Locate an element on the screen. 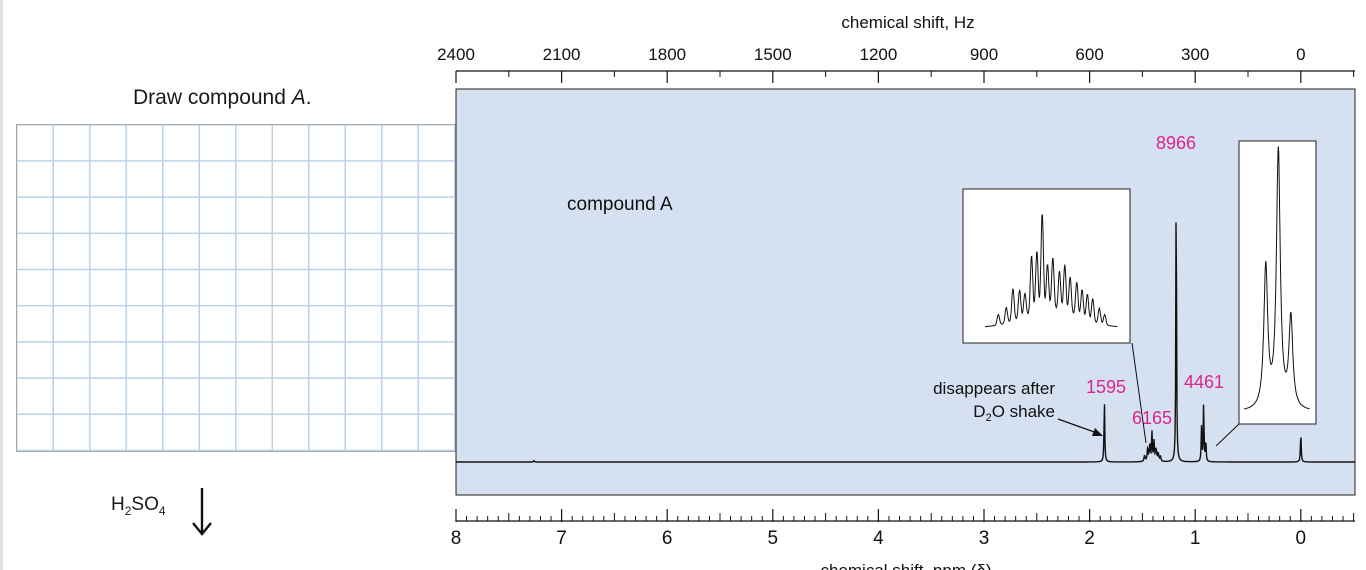 This screenshot has width=1366, height=570. compound-label: compound A is located at coordinates (620, 204).